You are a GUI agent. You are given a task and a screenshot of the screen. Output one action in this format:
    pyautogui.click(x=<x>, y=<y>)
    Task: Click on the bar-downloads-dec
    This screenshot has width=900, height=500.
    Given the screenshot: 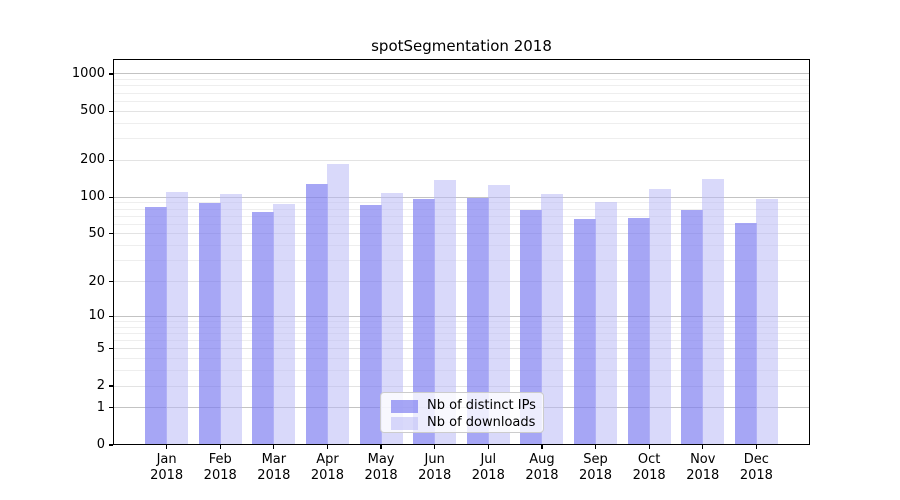 What is the action you would take?
    pyautogui.click(x=766, y=321)
    